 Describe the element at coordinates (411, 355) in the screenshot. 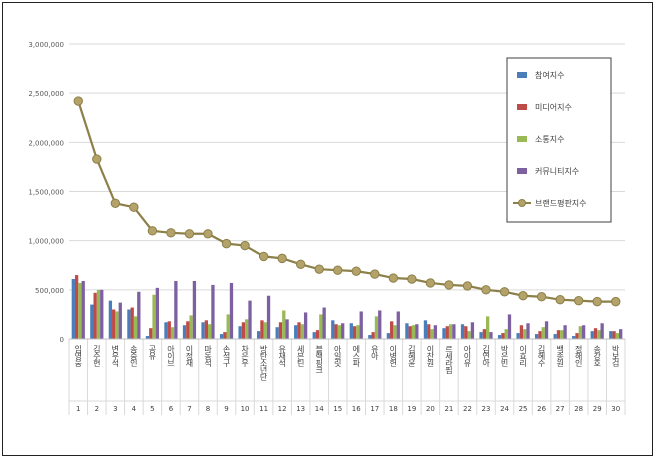

I see `x-category-label: 김혜윤` at that location.